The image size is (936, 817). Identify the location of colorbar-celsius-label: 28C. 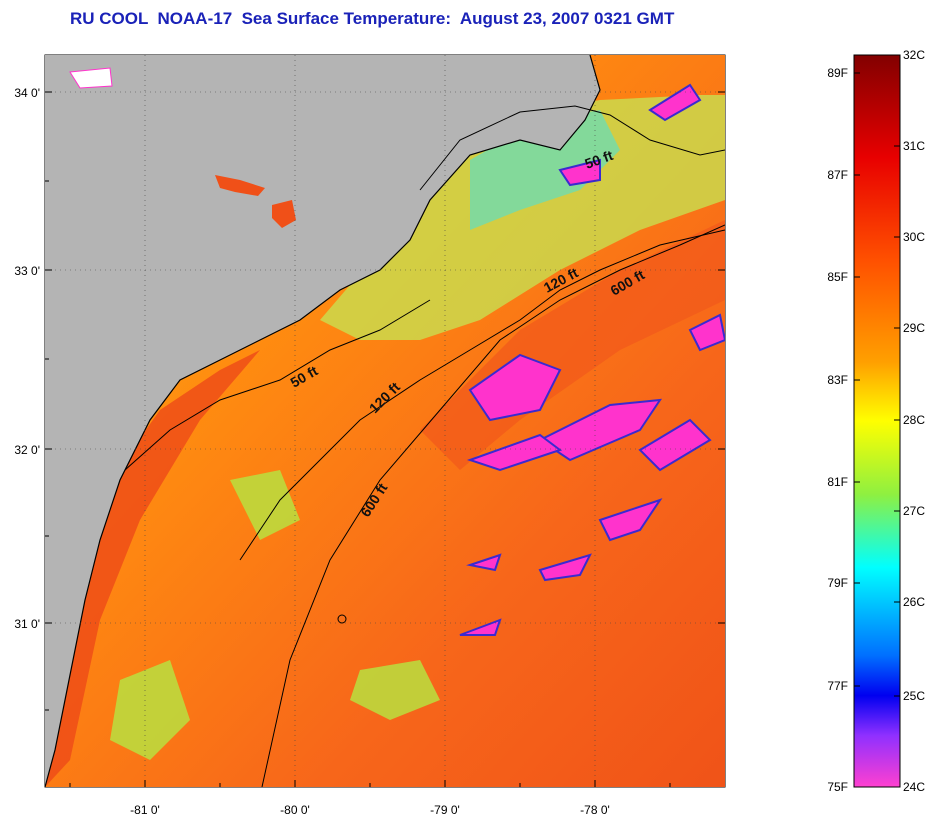
(914, 420).